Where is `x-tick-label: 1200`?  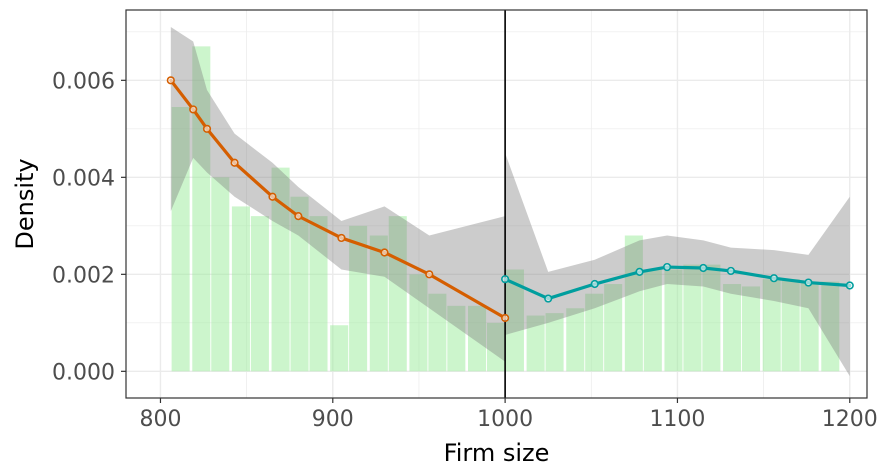
x-tick-label: 1200 is located at coordinates (850, 419).